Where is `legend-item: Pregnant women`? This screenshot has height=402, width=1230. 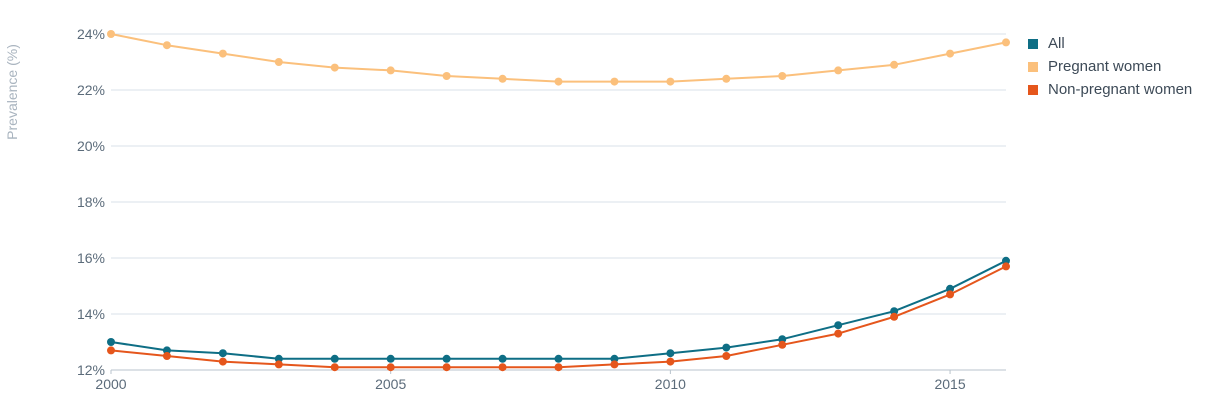
legend-item: Pregnant women is located at coordinates (1110, 66).